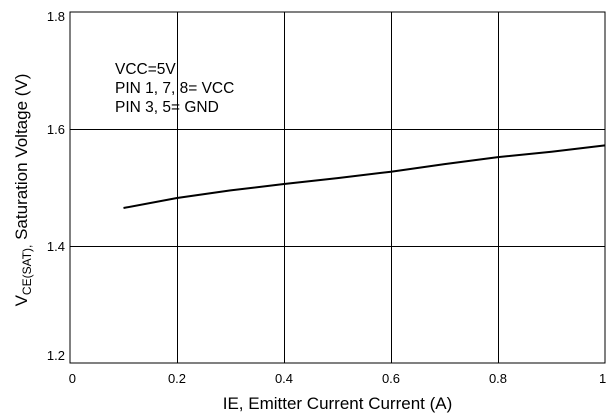 This screenshot has width=613, height=417. What do you see at coordinates (364, 176) in the screenshot?
I see `series-line` at bounding box center [364, 176].